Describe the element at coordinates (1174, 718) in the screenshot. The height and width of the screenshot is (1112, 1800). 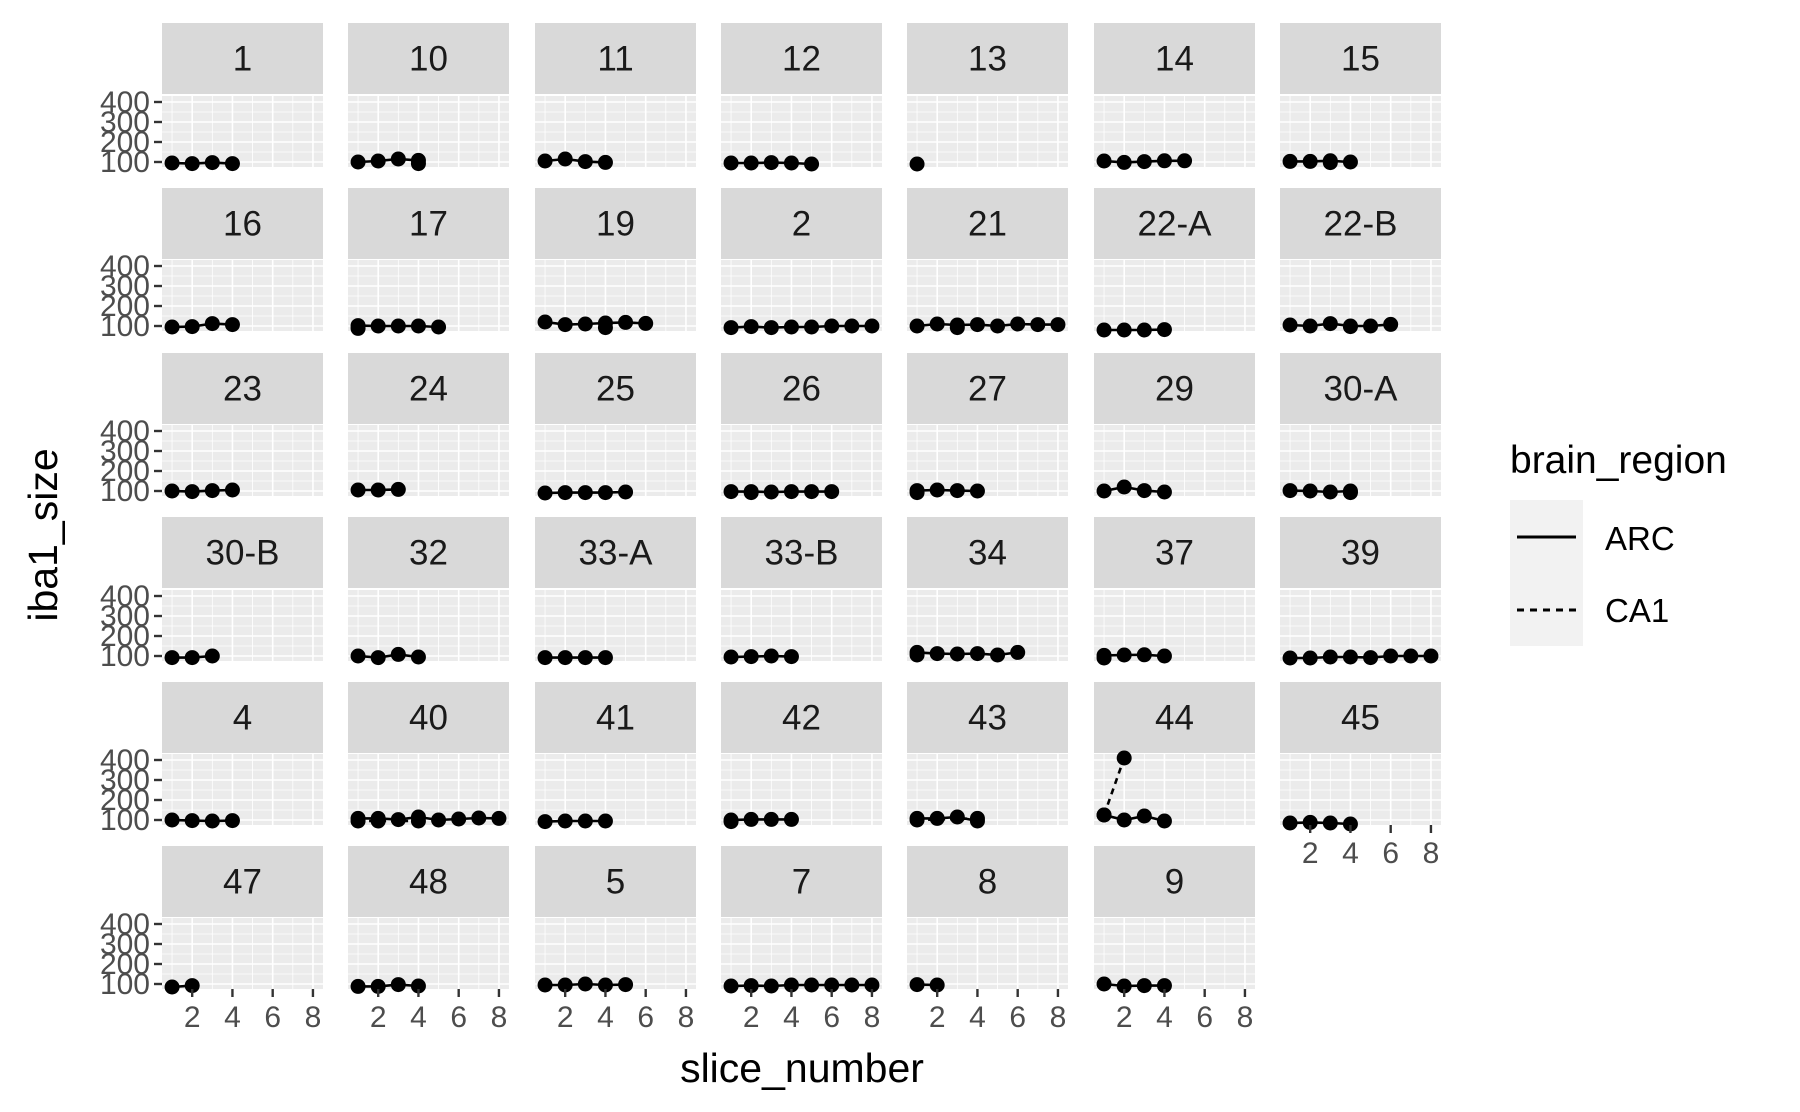
I see `facet-strip-label: 44` at that location.